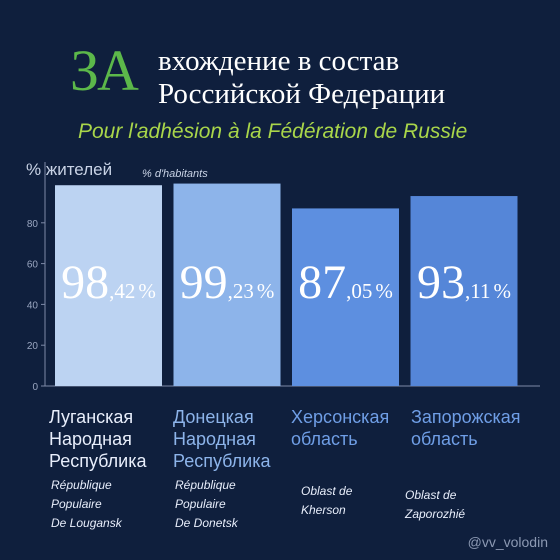 The width and height of the screenshot is (560, 560). What do you see at coordinates (384, 291) in the screenshot?
I see `bar-value-pct-2: %` at bounding box center [384, 291].